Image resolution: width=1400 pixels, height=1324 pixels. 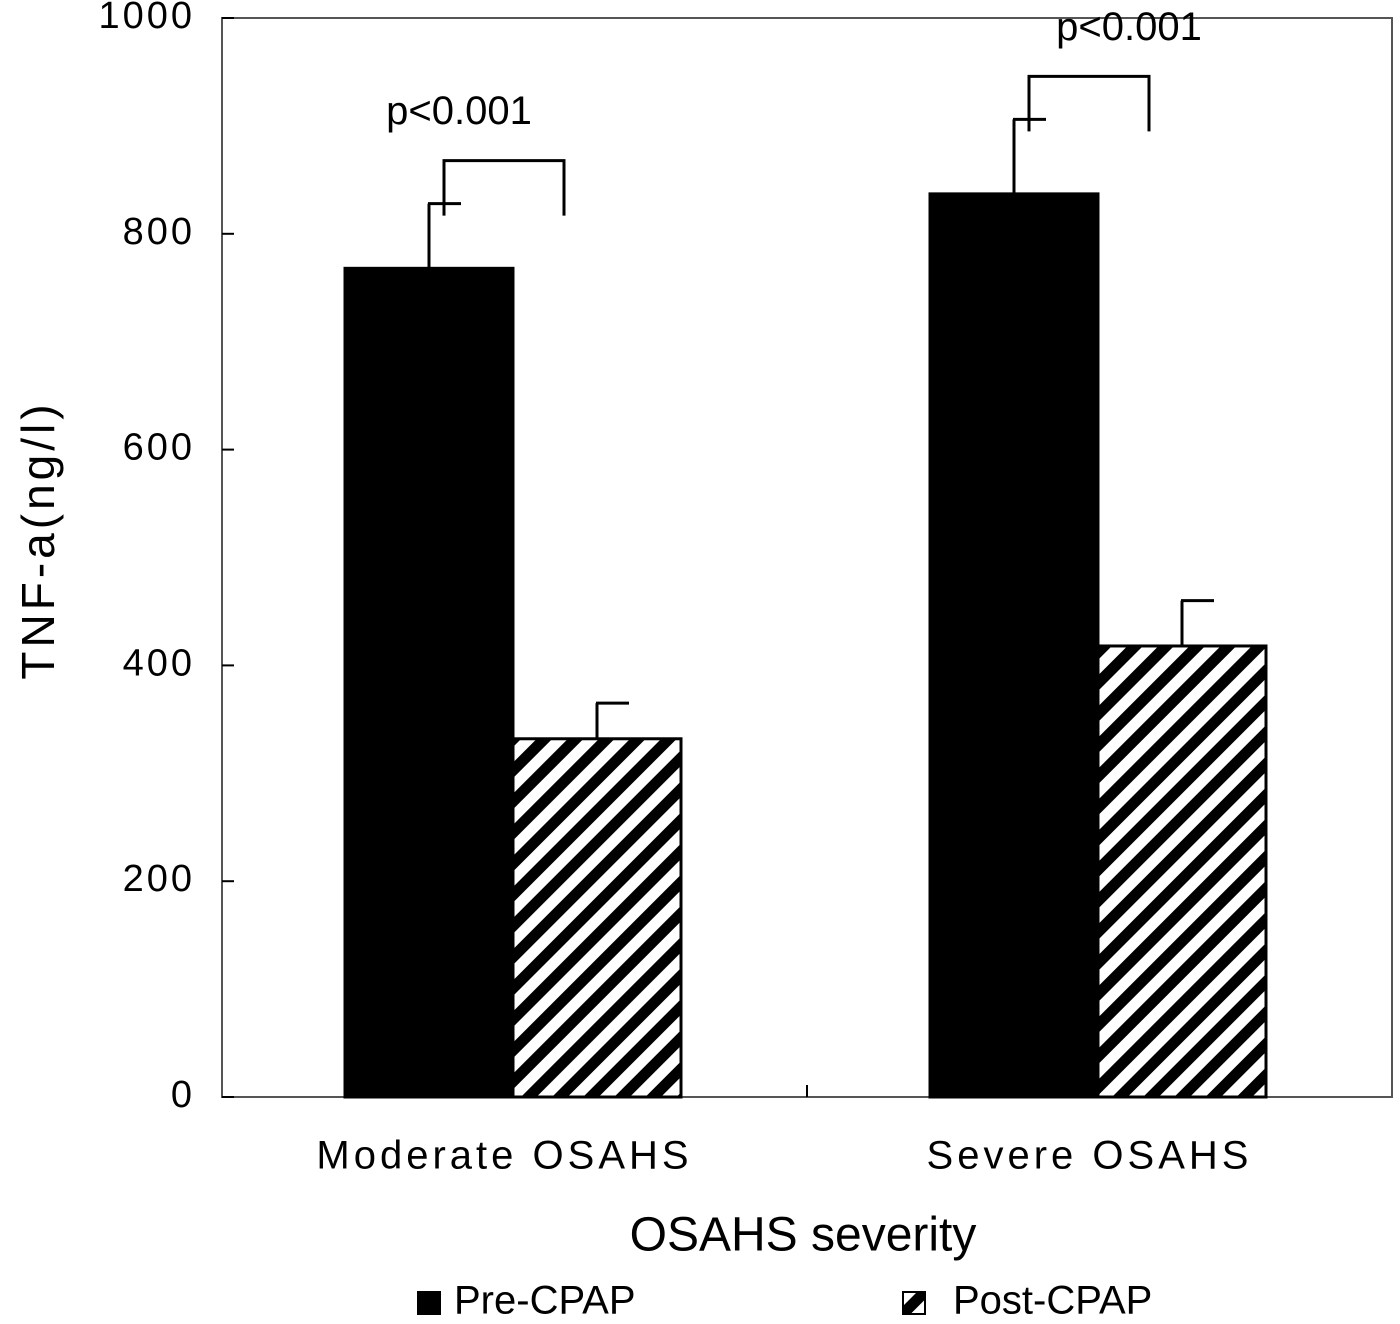 I want to click on y-tick-label: 1000, so click(x=146, y=18).